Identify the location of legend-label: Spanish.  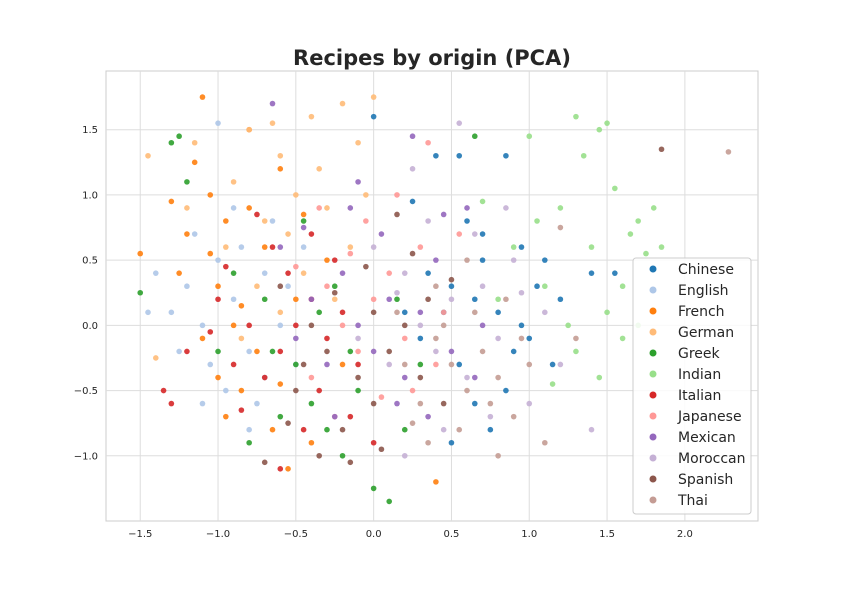
(705, 480).